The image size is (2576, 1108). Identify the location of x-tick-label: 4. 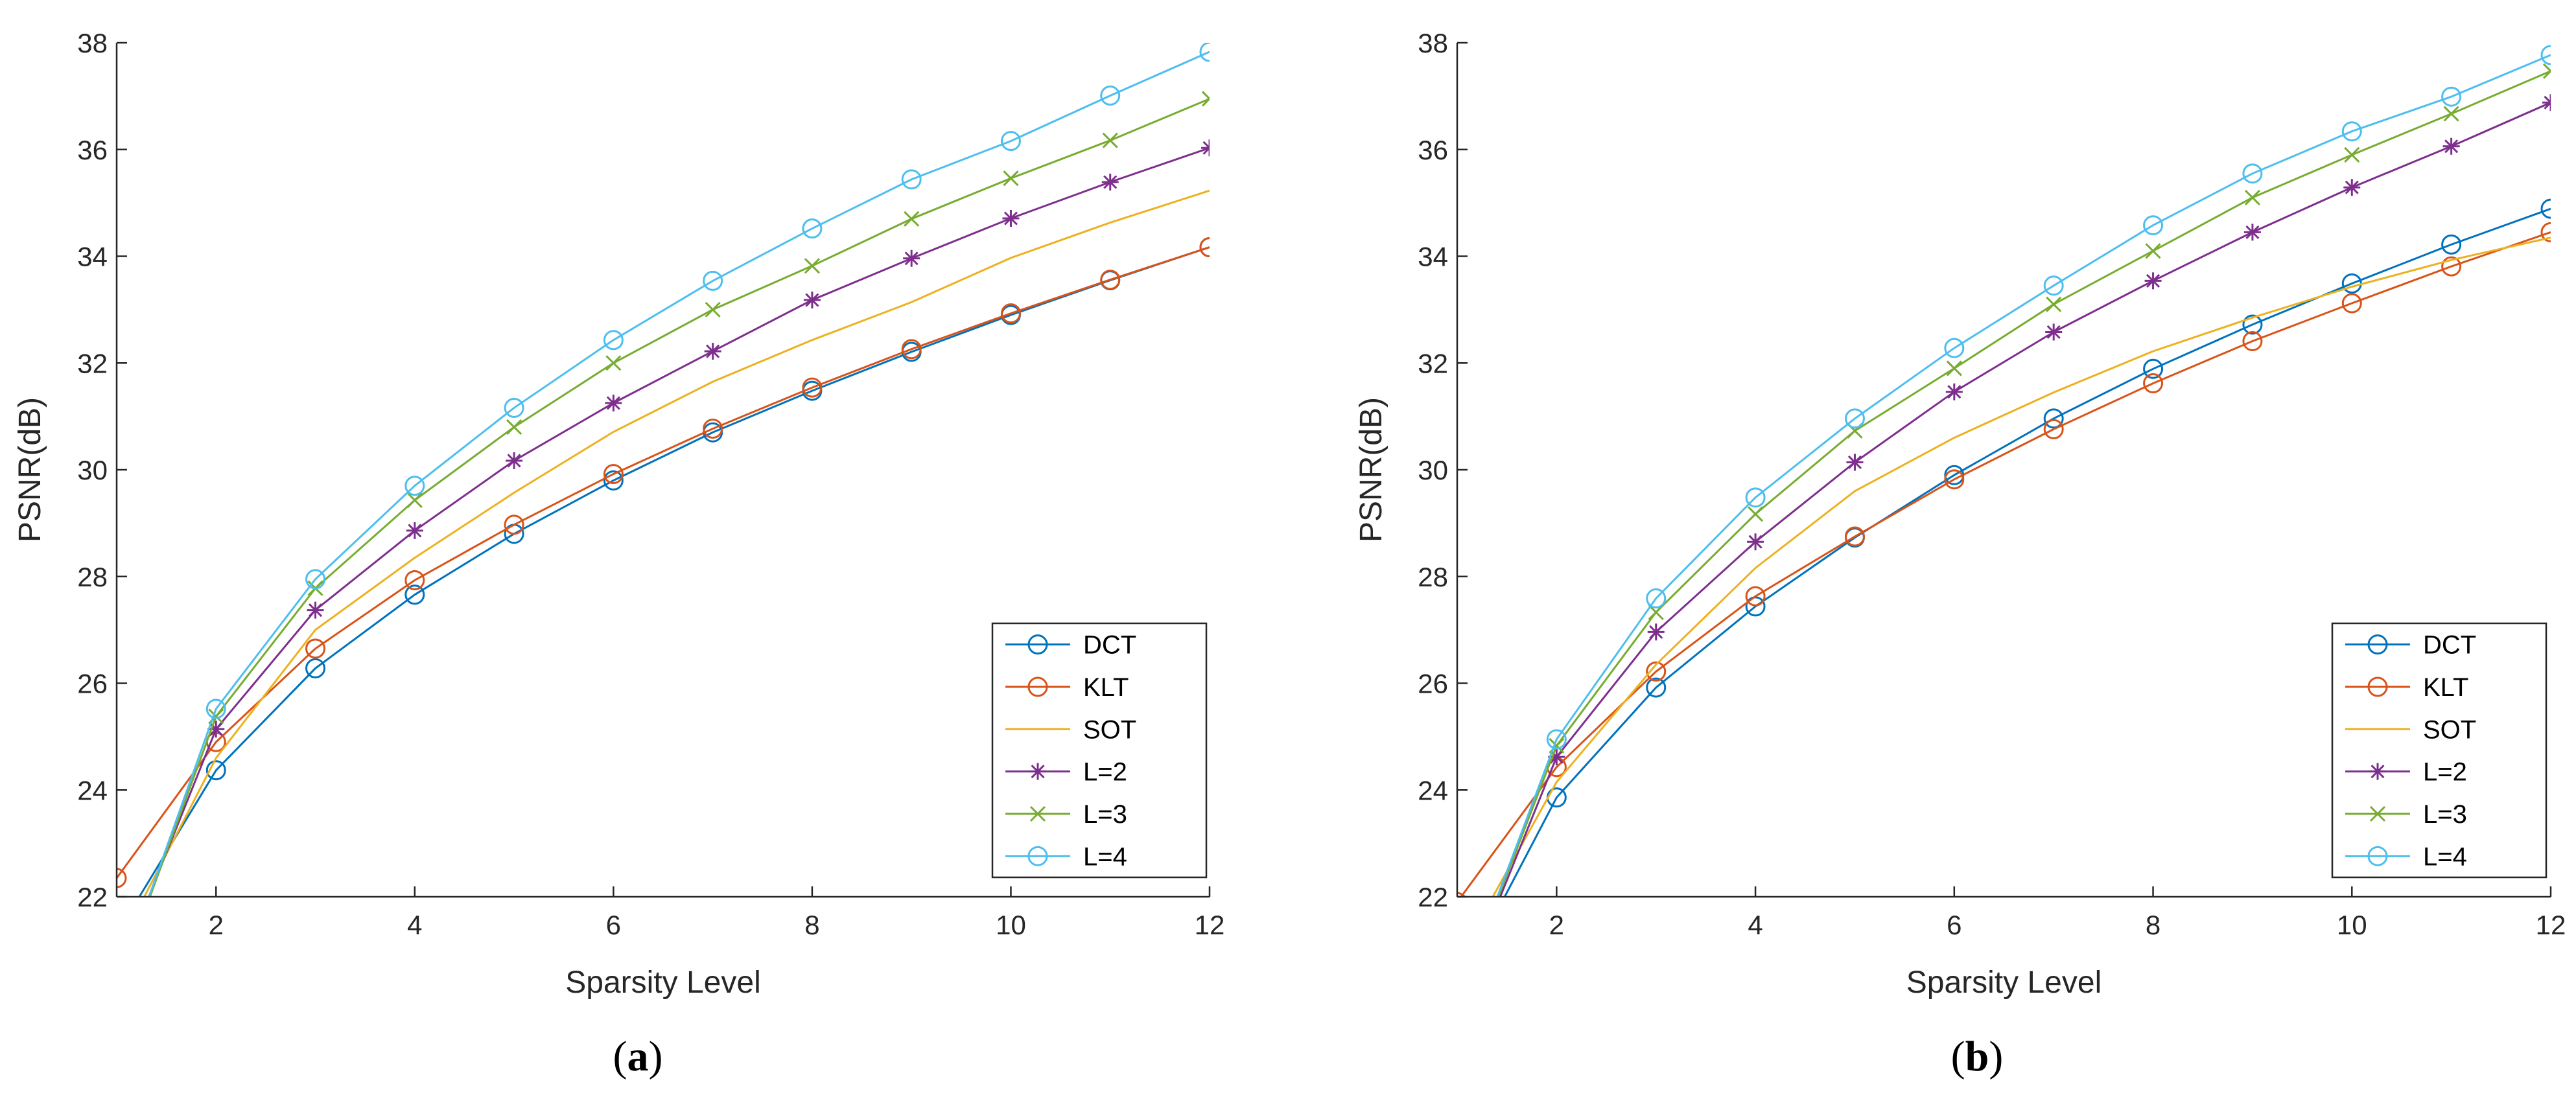
(414, 925).